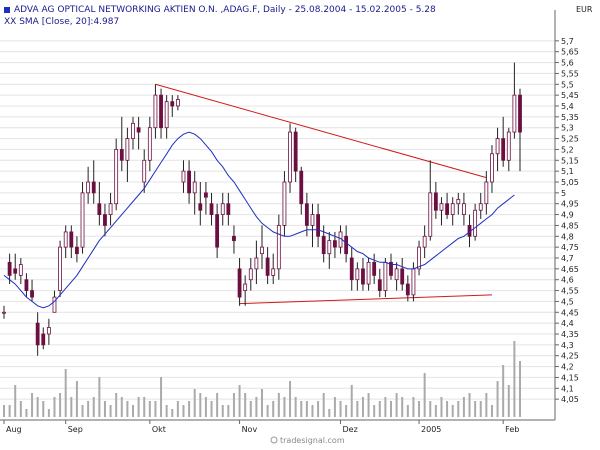 The height and width of the screenshot is (450, 600). What do you see at coordinates (69, 22) in the screenshot?
I see `sma-label-text: SMA [Close, 20]:4.987` at bounding box center [69, 22].